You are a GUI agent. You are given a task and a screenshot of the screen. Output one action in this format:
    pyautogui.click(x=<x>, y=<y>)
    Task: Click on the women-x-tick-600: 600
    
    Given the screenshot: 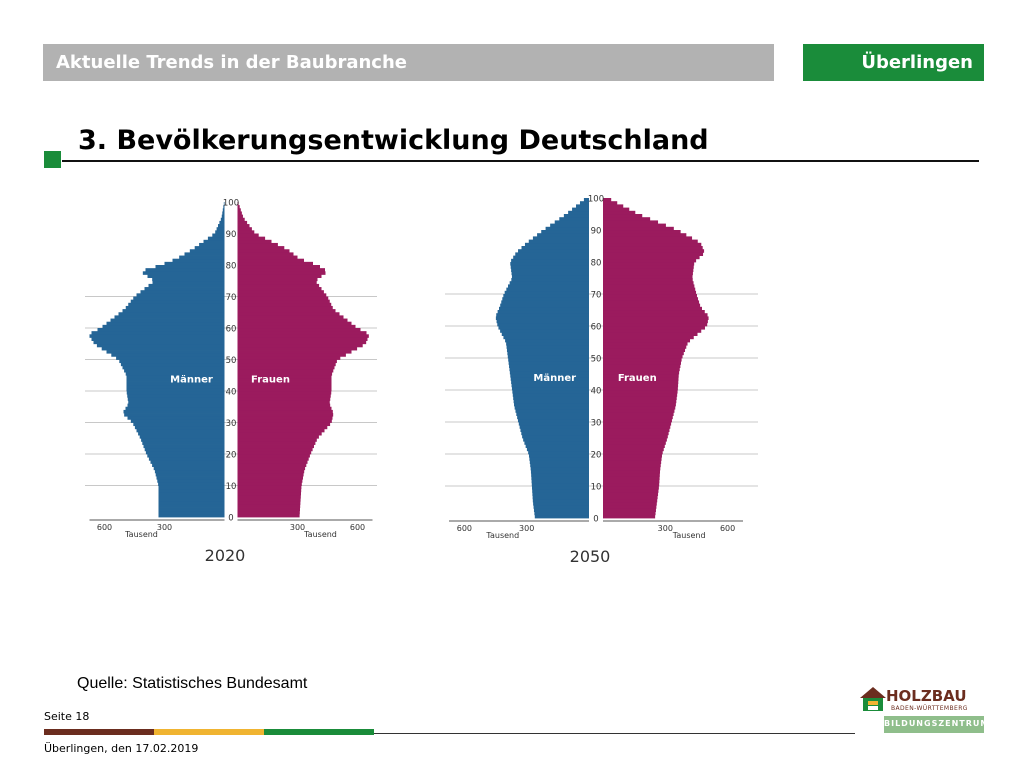 What is the action you would take?
    pyautogui.click(x=727, y=528)
    